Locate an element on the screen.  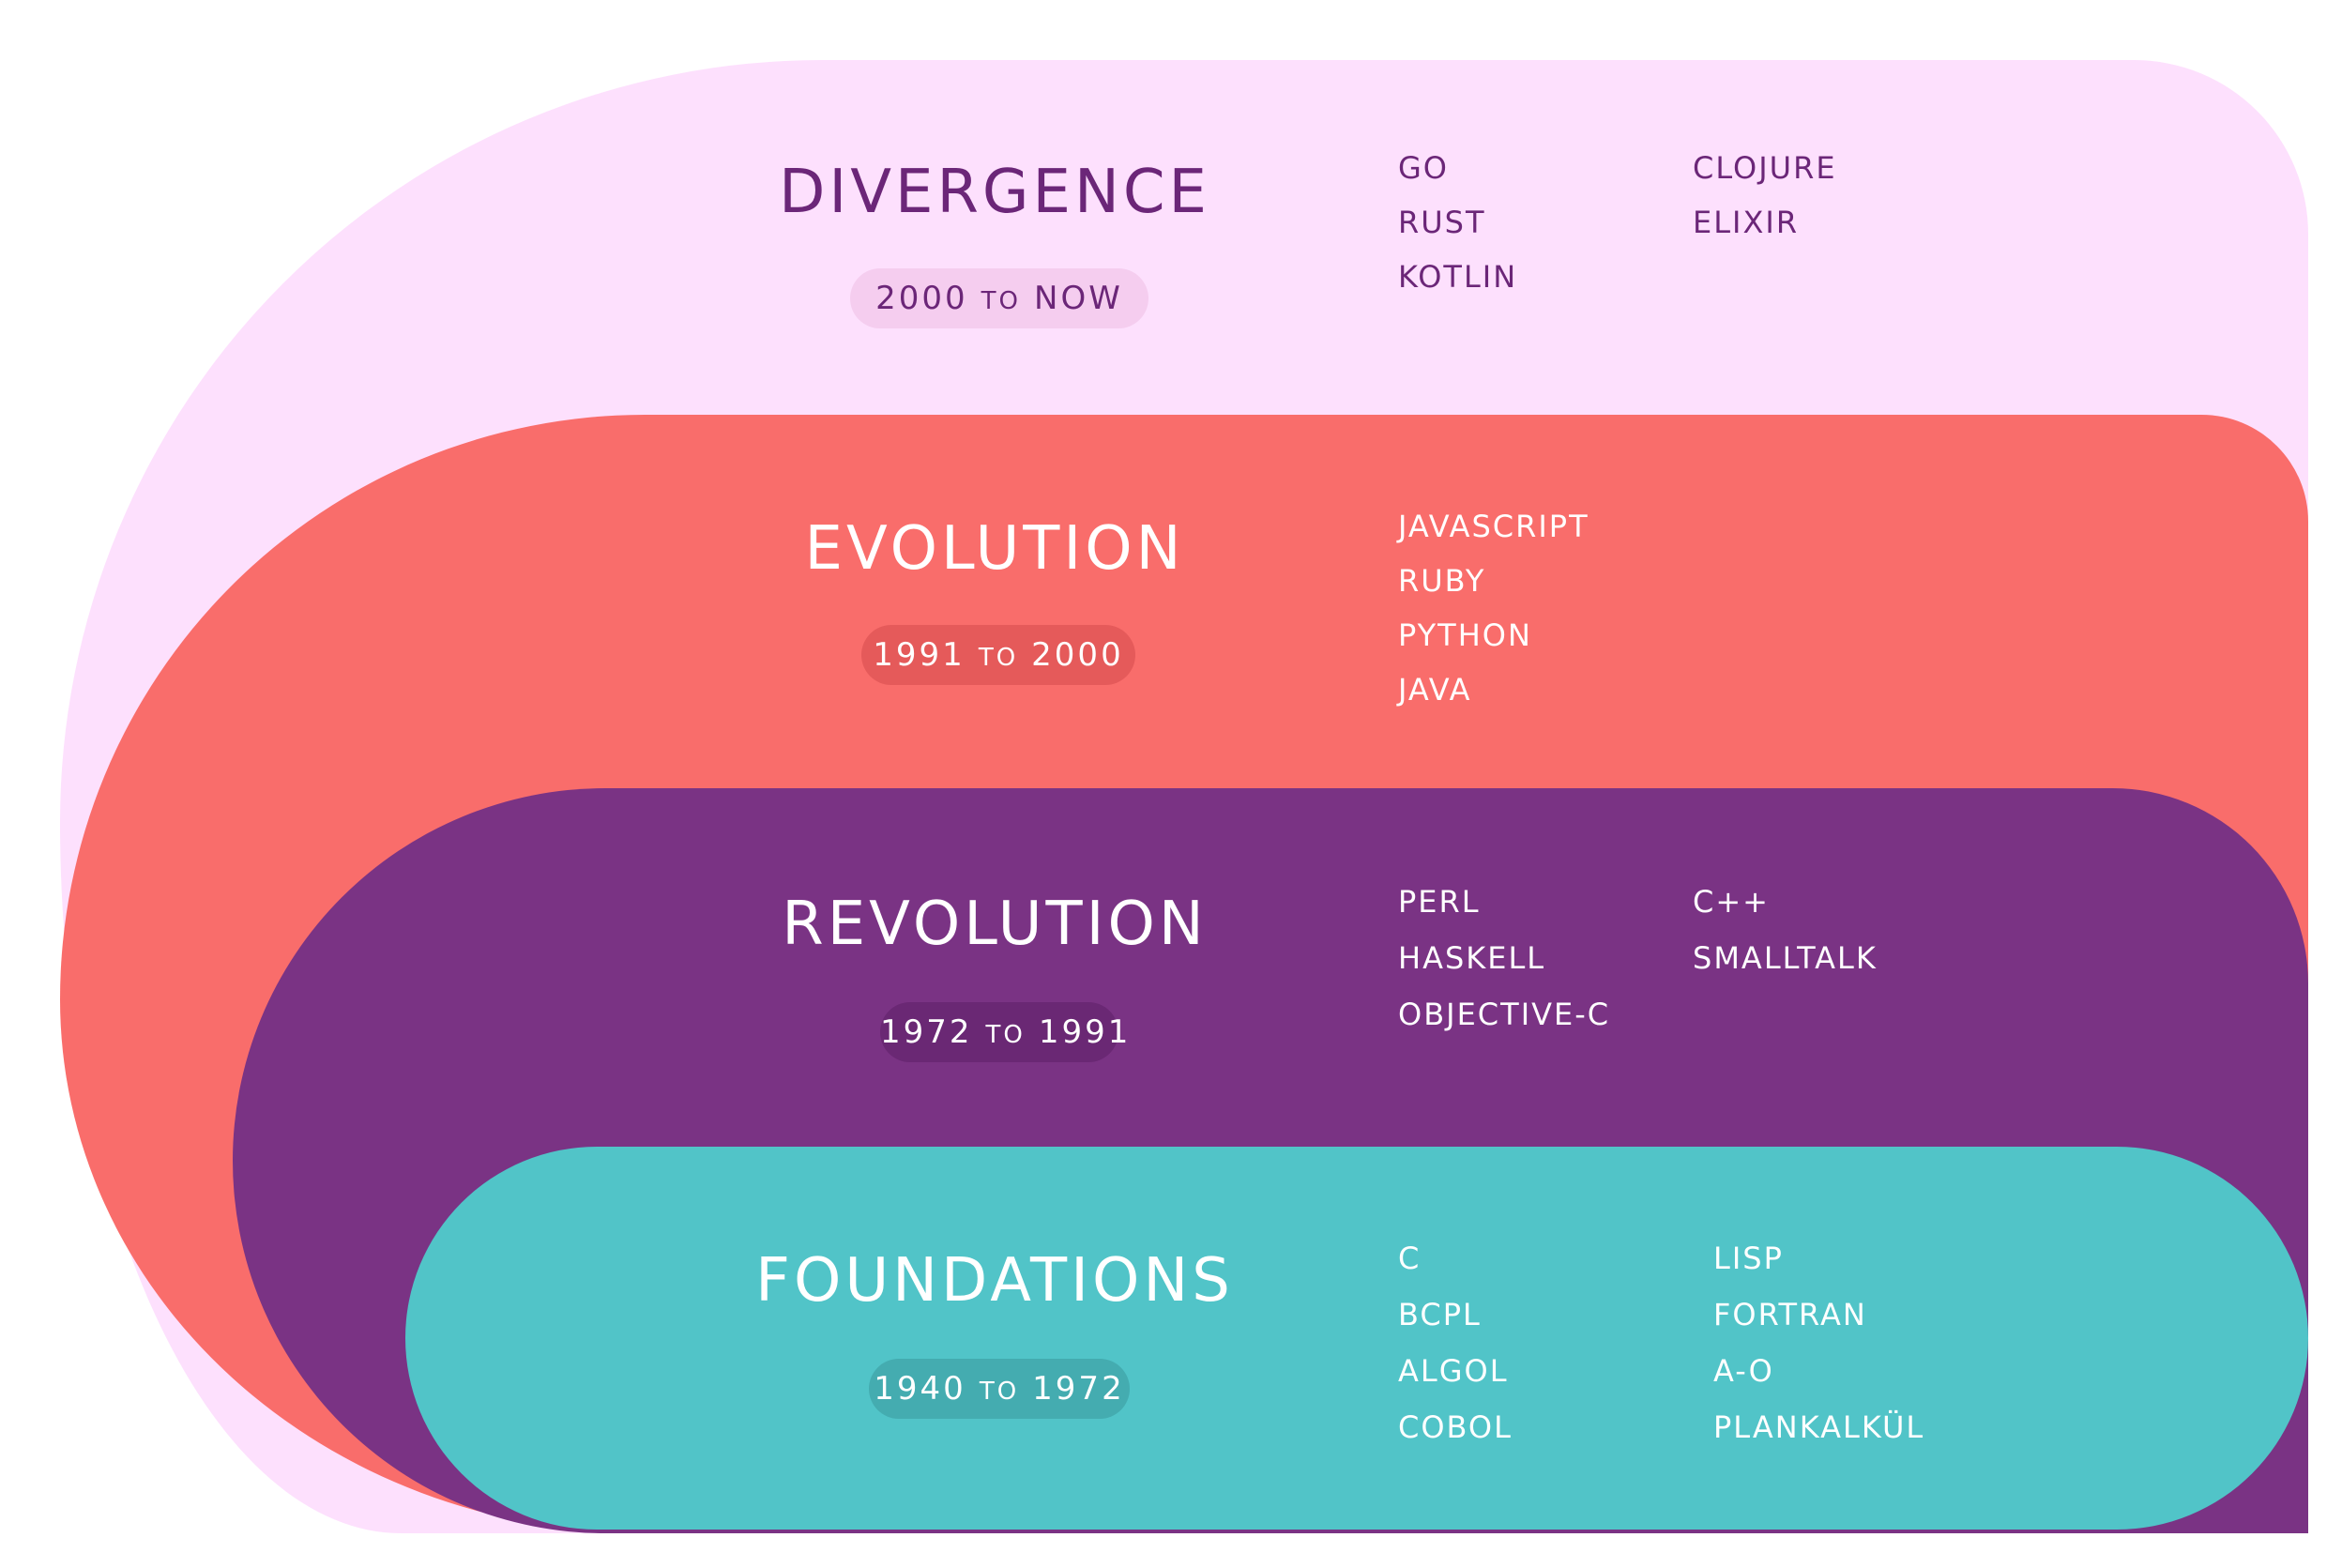
language-item: C is located at coordinates (1410, 1258).